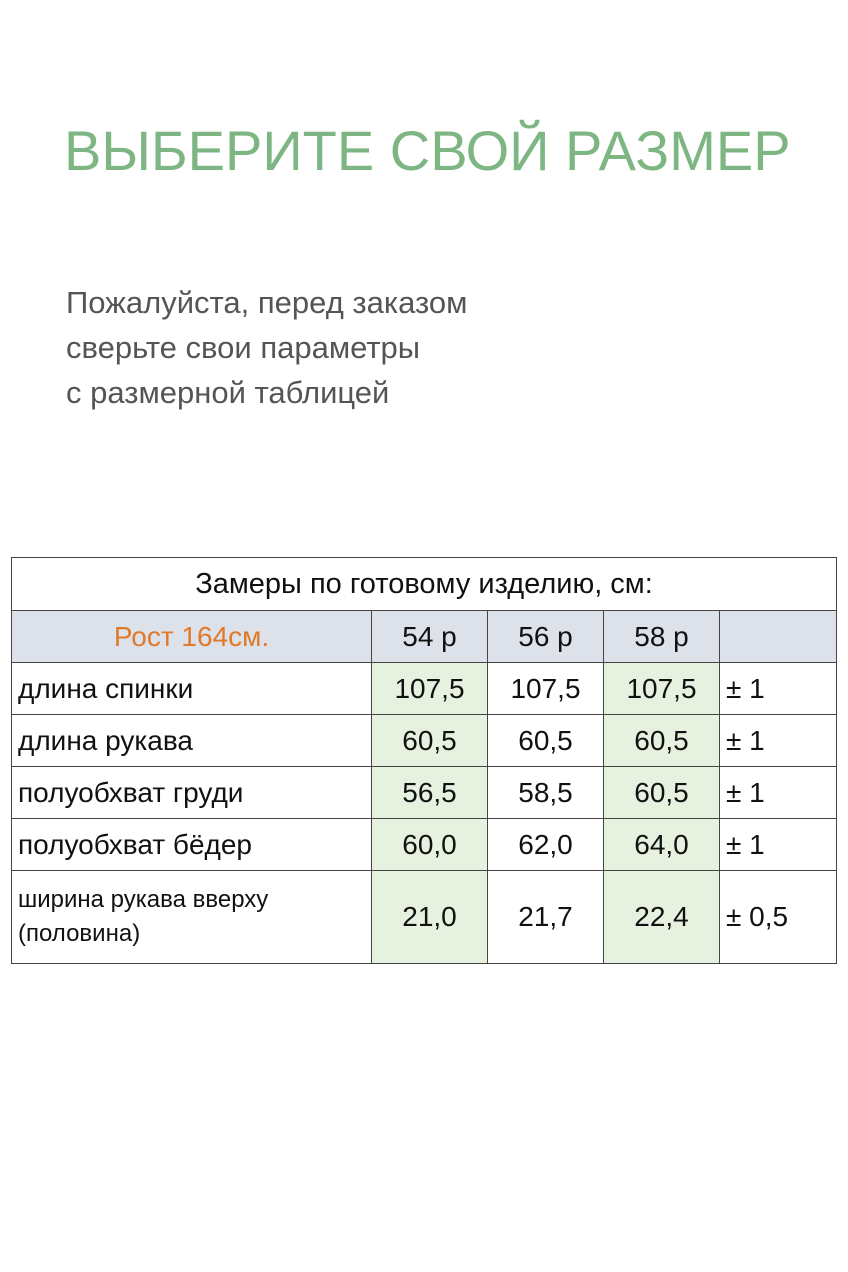 The width and height of the screenshot is (848, 1272). I want to click on cell: 62,0, so click(545, 844).